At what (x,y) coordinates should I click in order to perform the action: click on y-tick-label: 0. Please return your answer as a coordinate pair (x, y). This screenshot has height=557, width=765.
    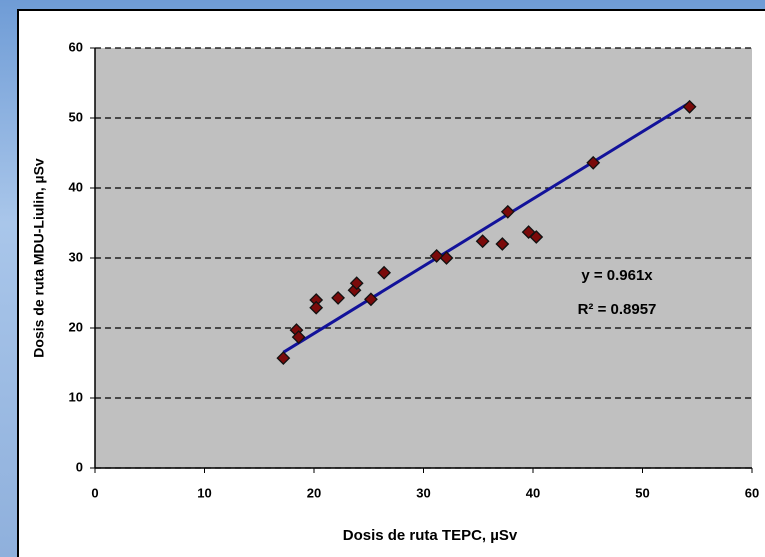
    Looking at the image, I should click on (79, 466).